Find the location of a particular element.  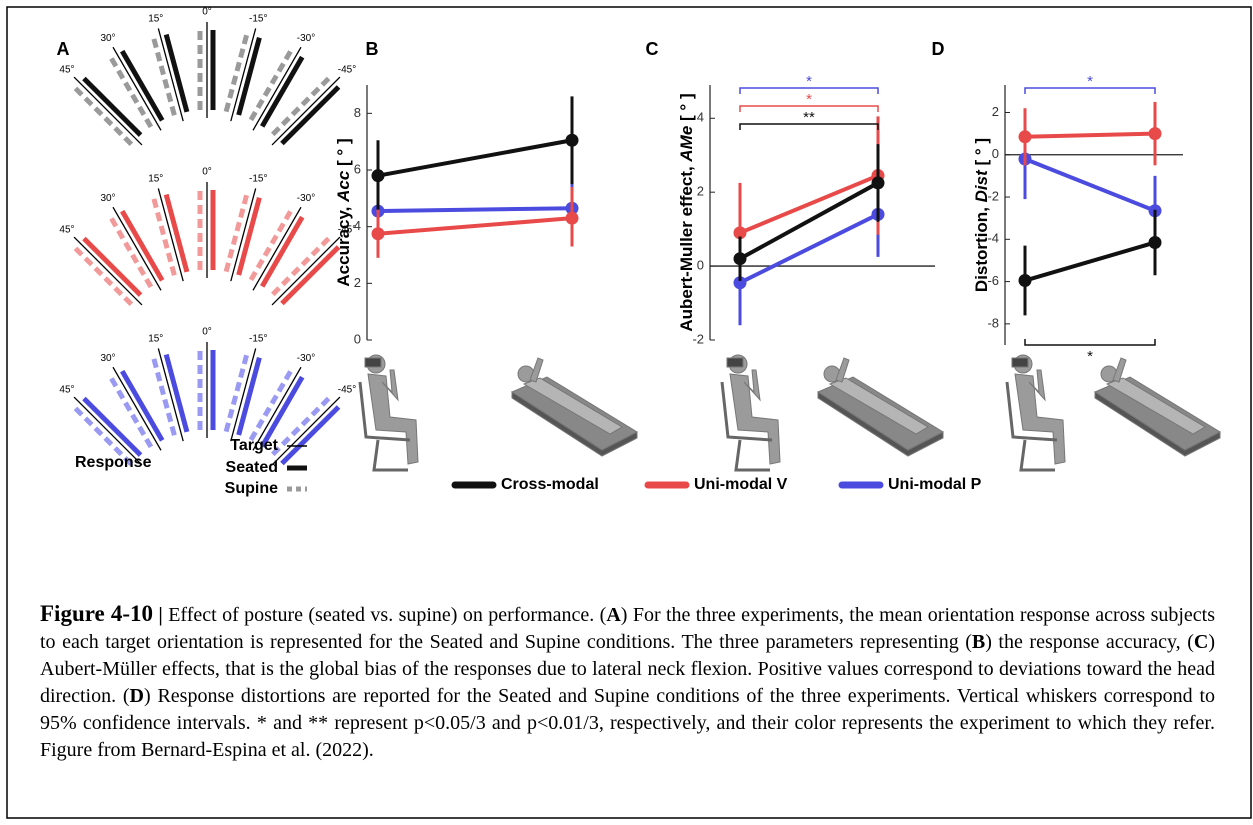

y-axis-label-part: Accuracy, is located at coordinates (343, 244).